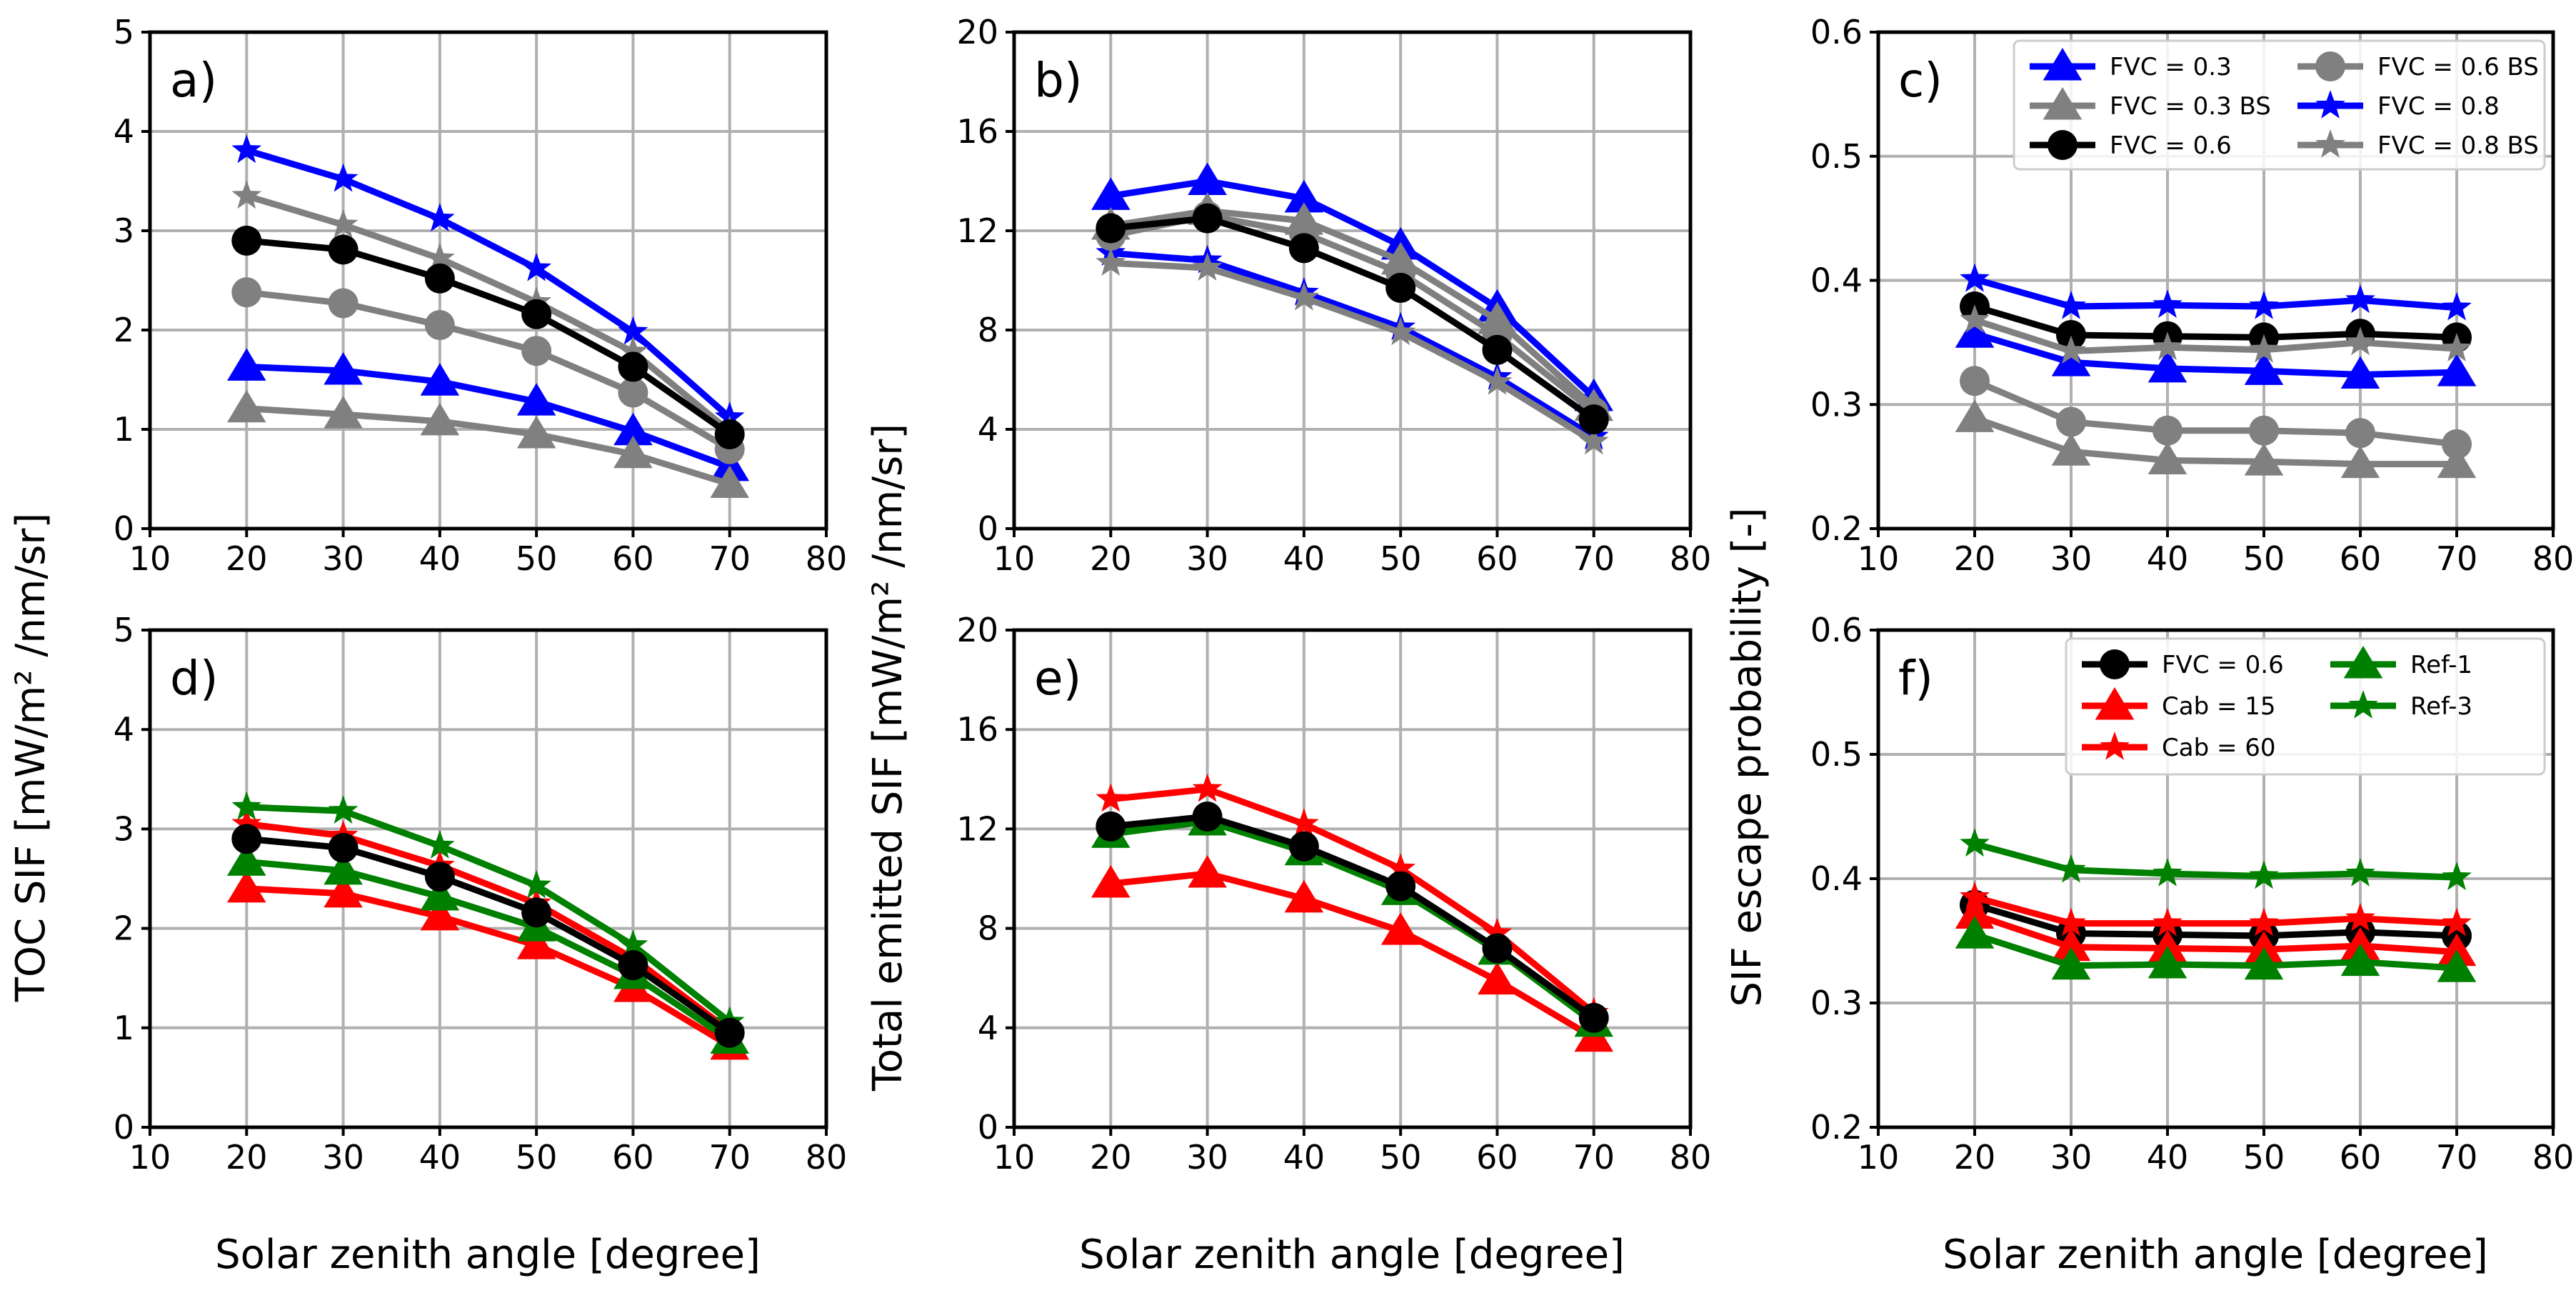  Describe the element at coordinates (124, 230) in the screenshot. I see `y-tick-label: 3` at that location.